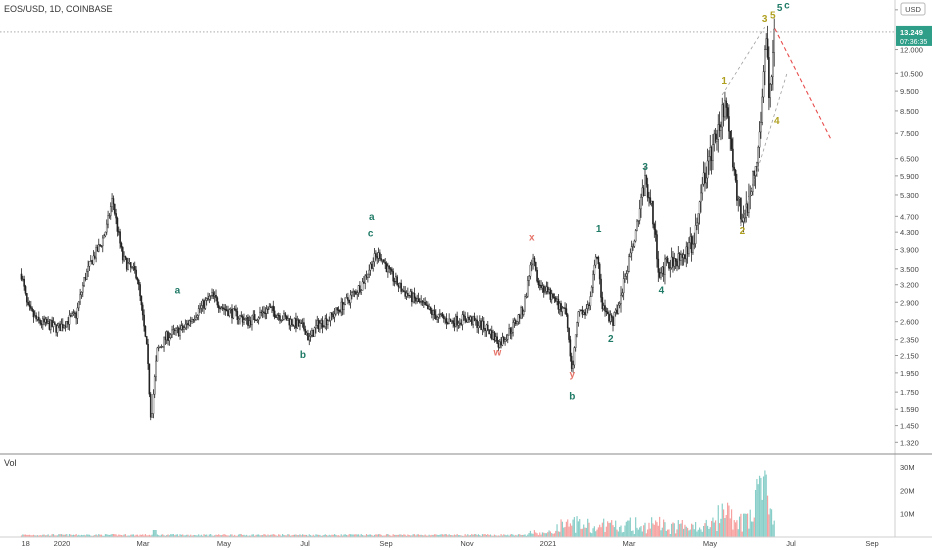  Describe the element at coordinates (178, 290) in the screenshot. I see `wave-label: a` at that location.